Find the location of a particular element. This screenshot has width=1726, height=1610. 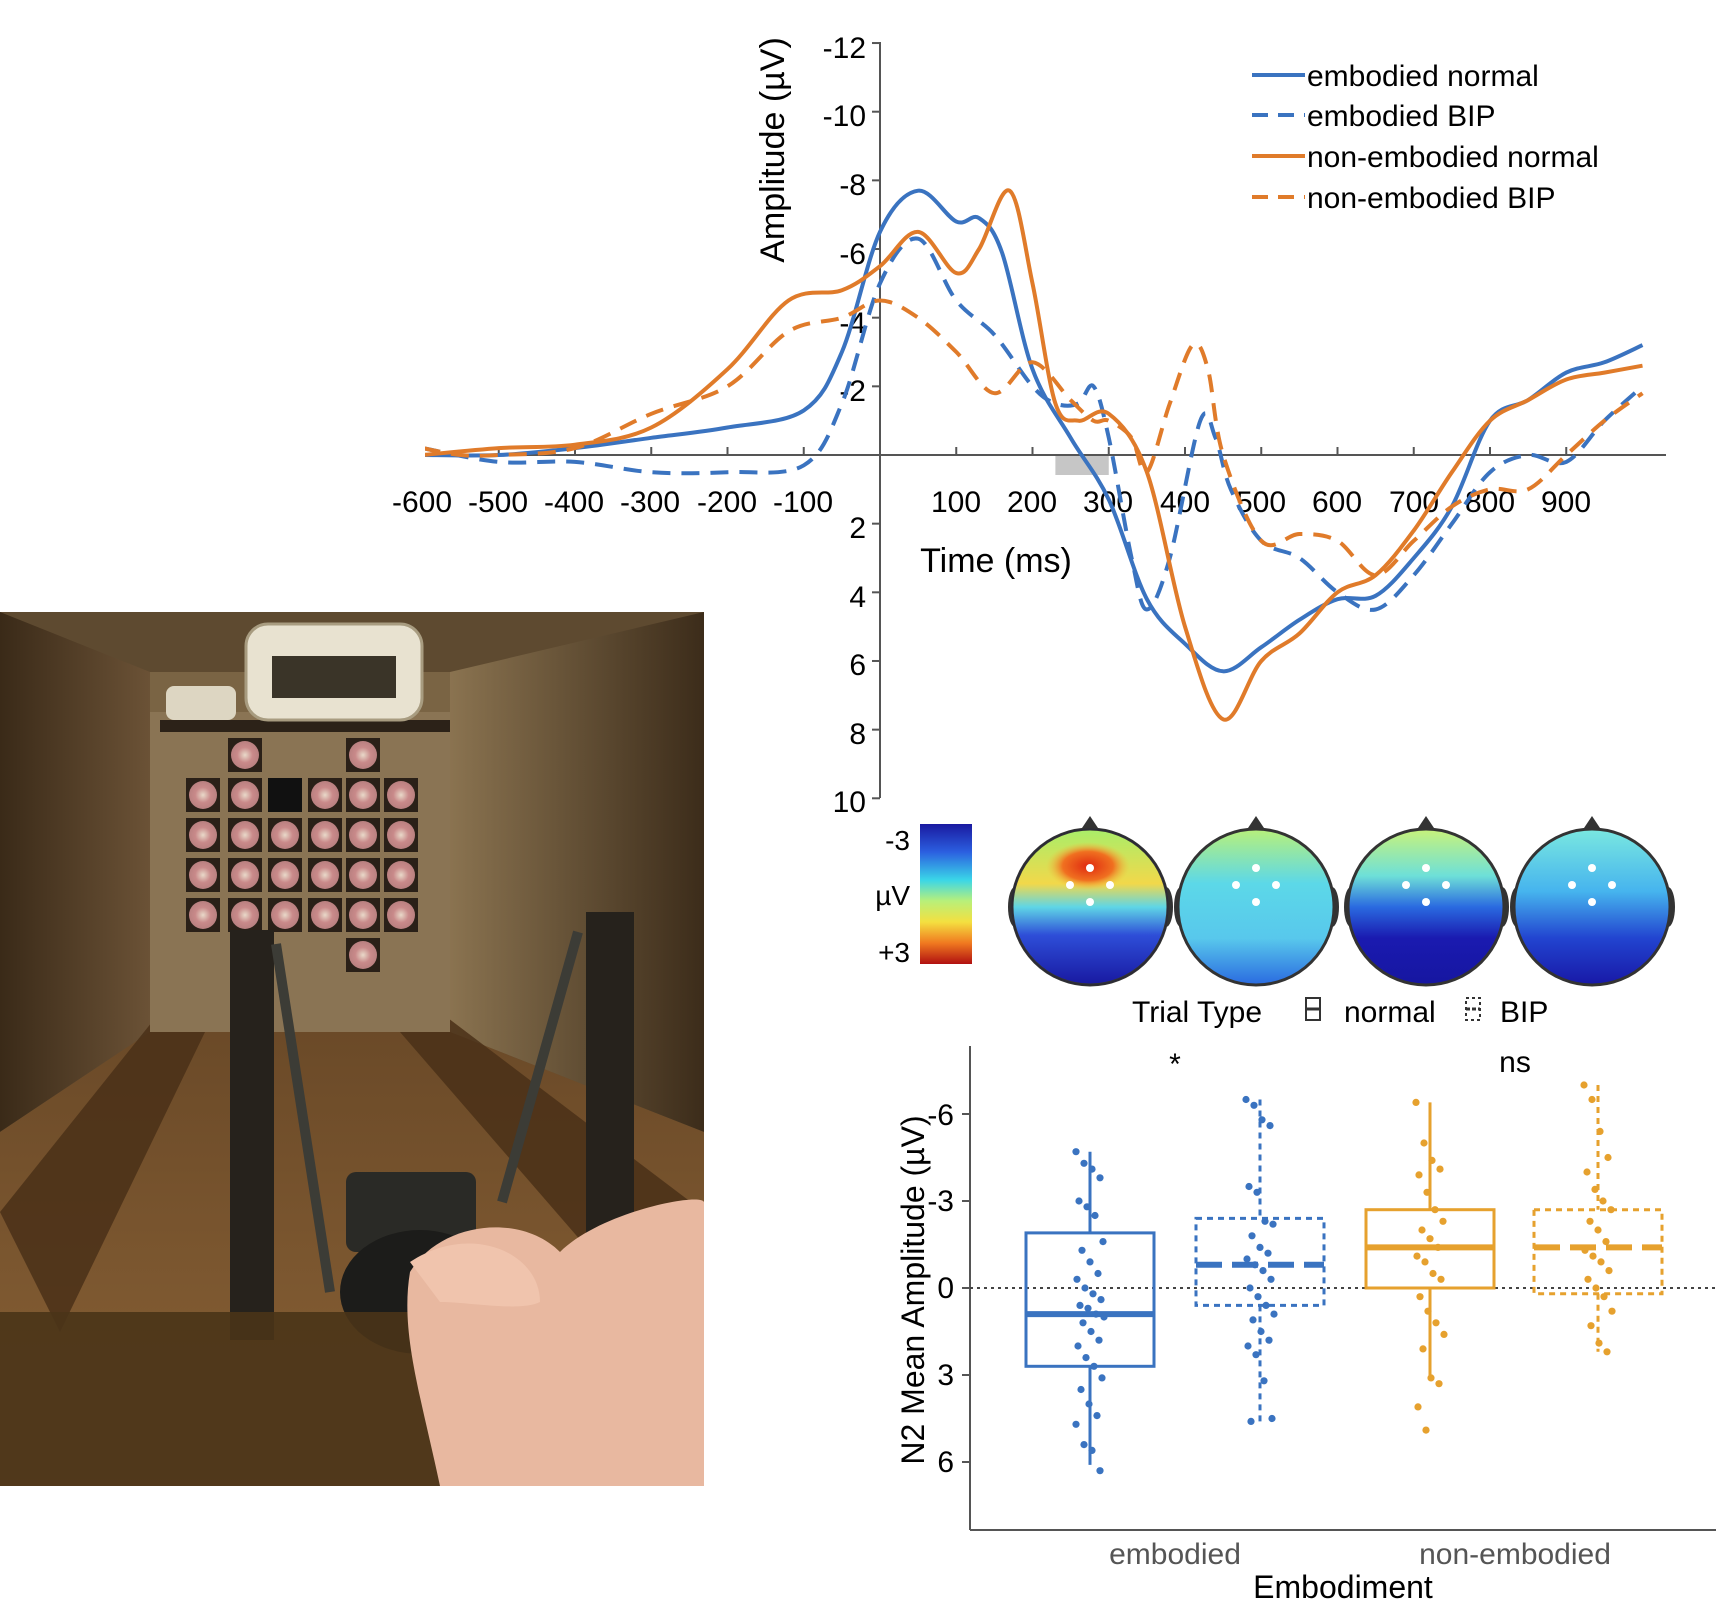

erp-xtick-label: -200 is located at coordinates (727, 502).